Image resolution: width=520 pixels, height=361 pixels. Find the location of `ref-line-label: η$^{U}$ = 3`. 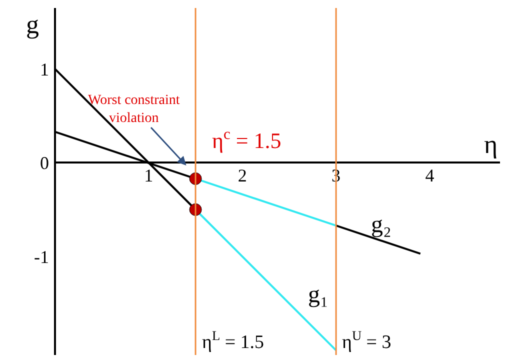

ref-line-label: η$^{U}$ = 3 is located at coordinates (367, 340).